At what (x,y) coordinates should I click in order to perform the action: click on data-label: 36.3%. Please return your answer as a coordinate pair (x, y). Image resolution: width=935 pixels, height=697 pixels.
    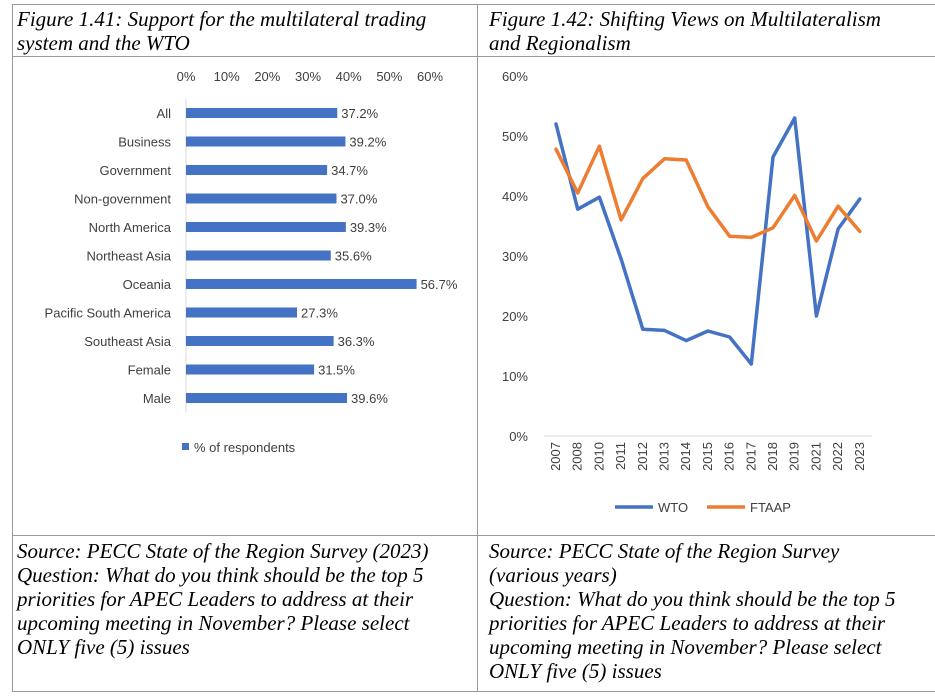
    Looking at the image, I should click on (356, 341).